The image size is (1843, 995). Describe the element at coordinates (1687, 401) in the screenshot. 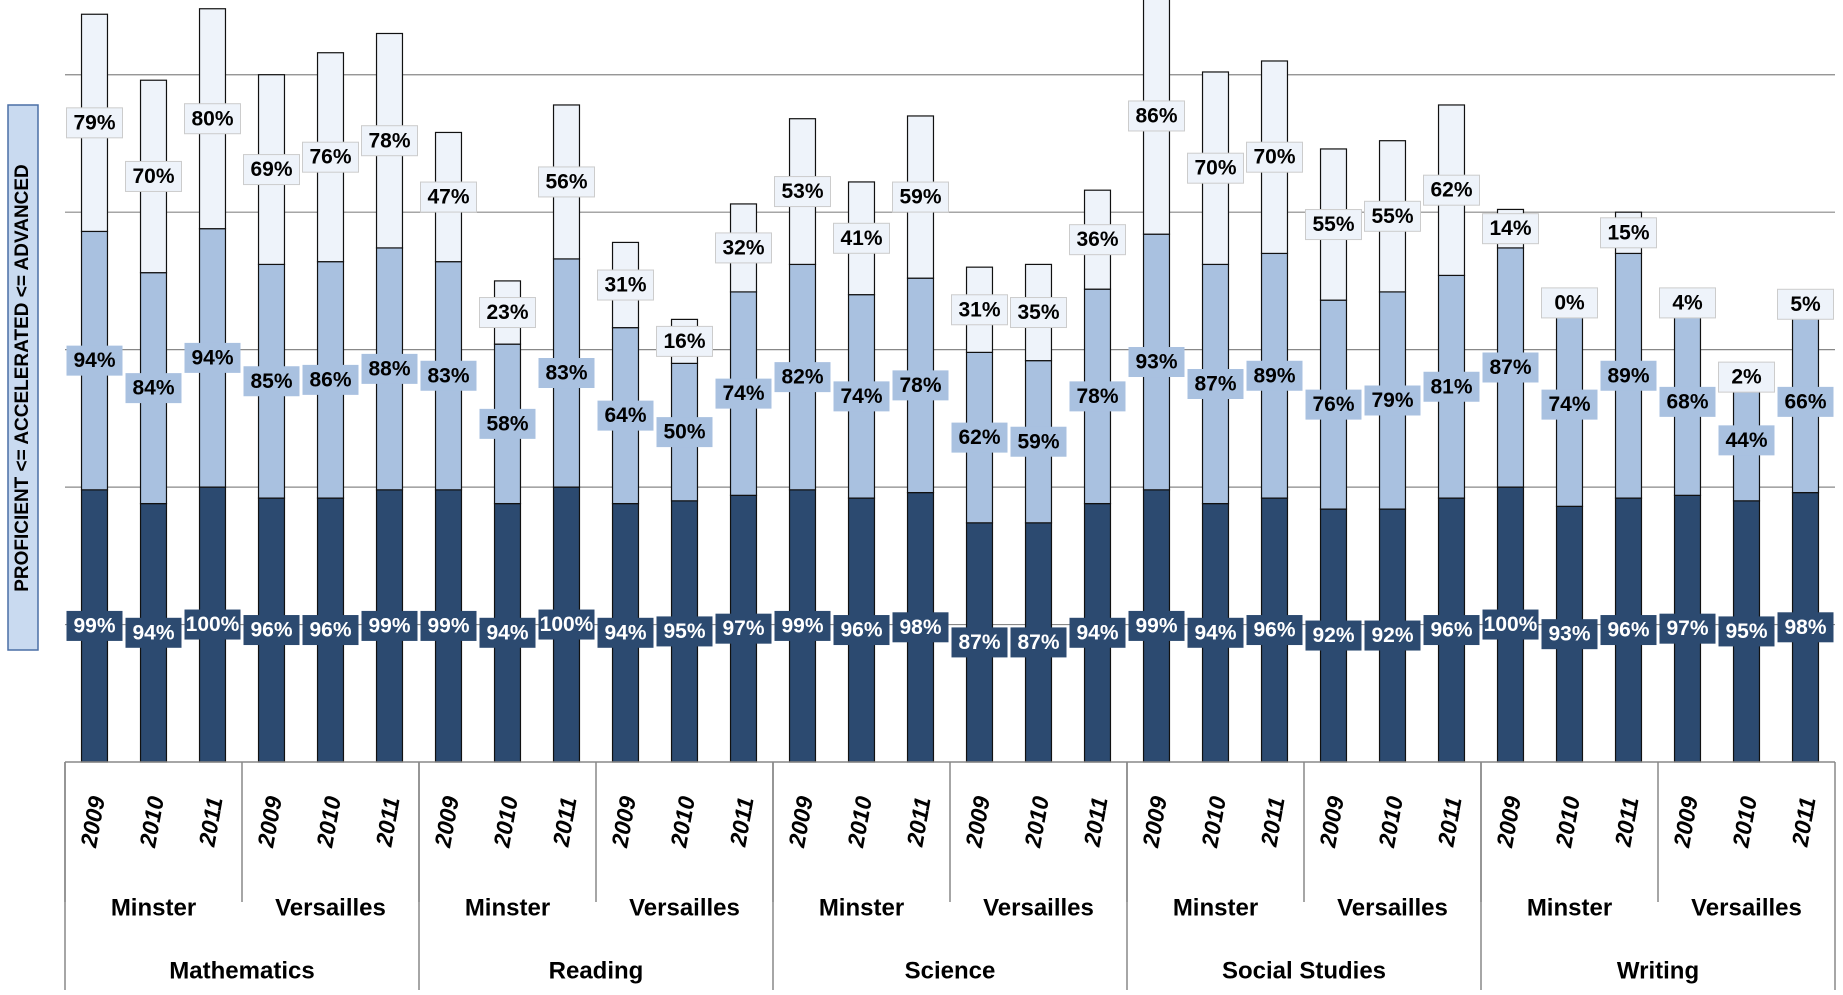

I see `value-label: 68%` at that location.